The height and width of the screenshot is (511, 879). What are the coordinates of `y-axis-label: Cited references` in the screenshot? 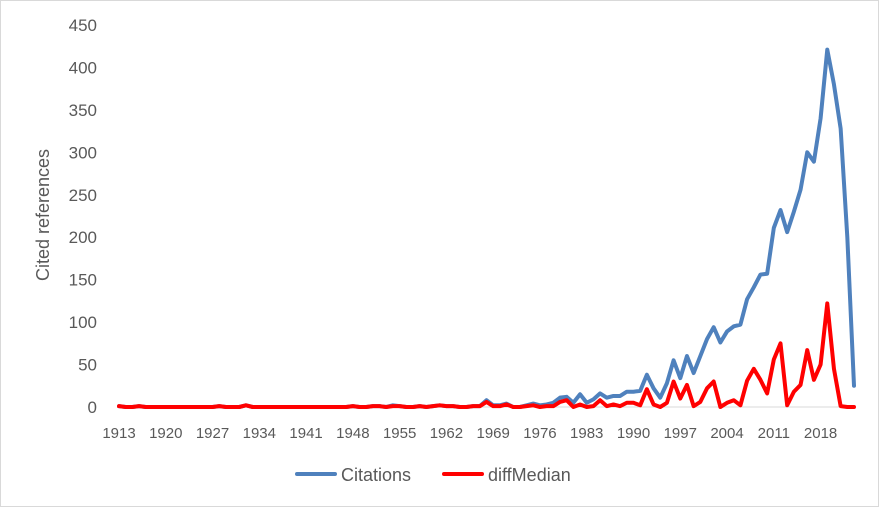 It's located at (43, 215).